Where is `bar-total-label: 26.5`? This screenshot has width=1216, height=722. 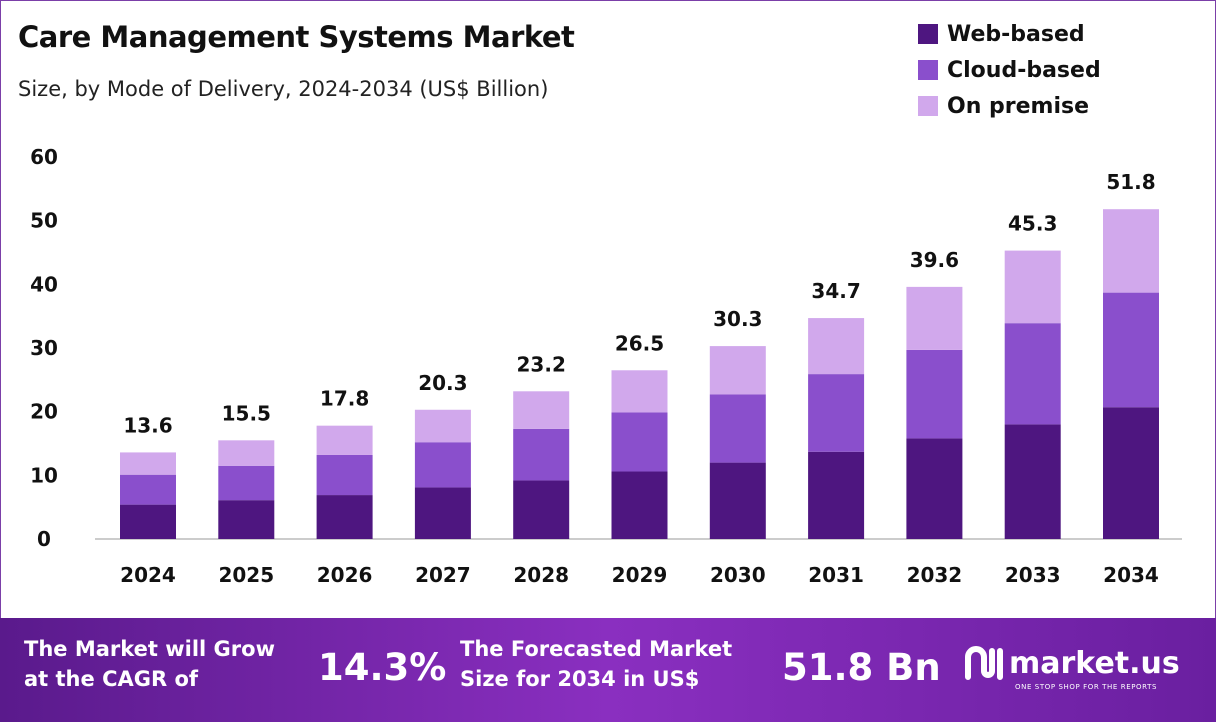
bar-total-label: 26.5 is located at coordinates (639, 343).